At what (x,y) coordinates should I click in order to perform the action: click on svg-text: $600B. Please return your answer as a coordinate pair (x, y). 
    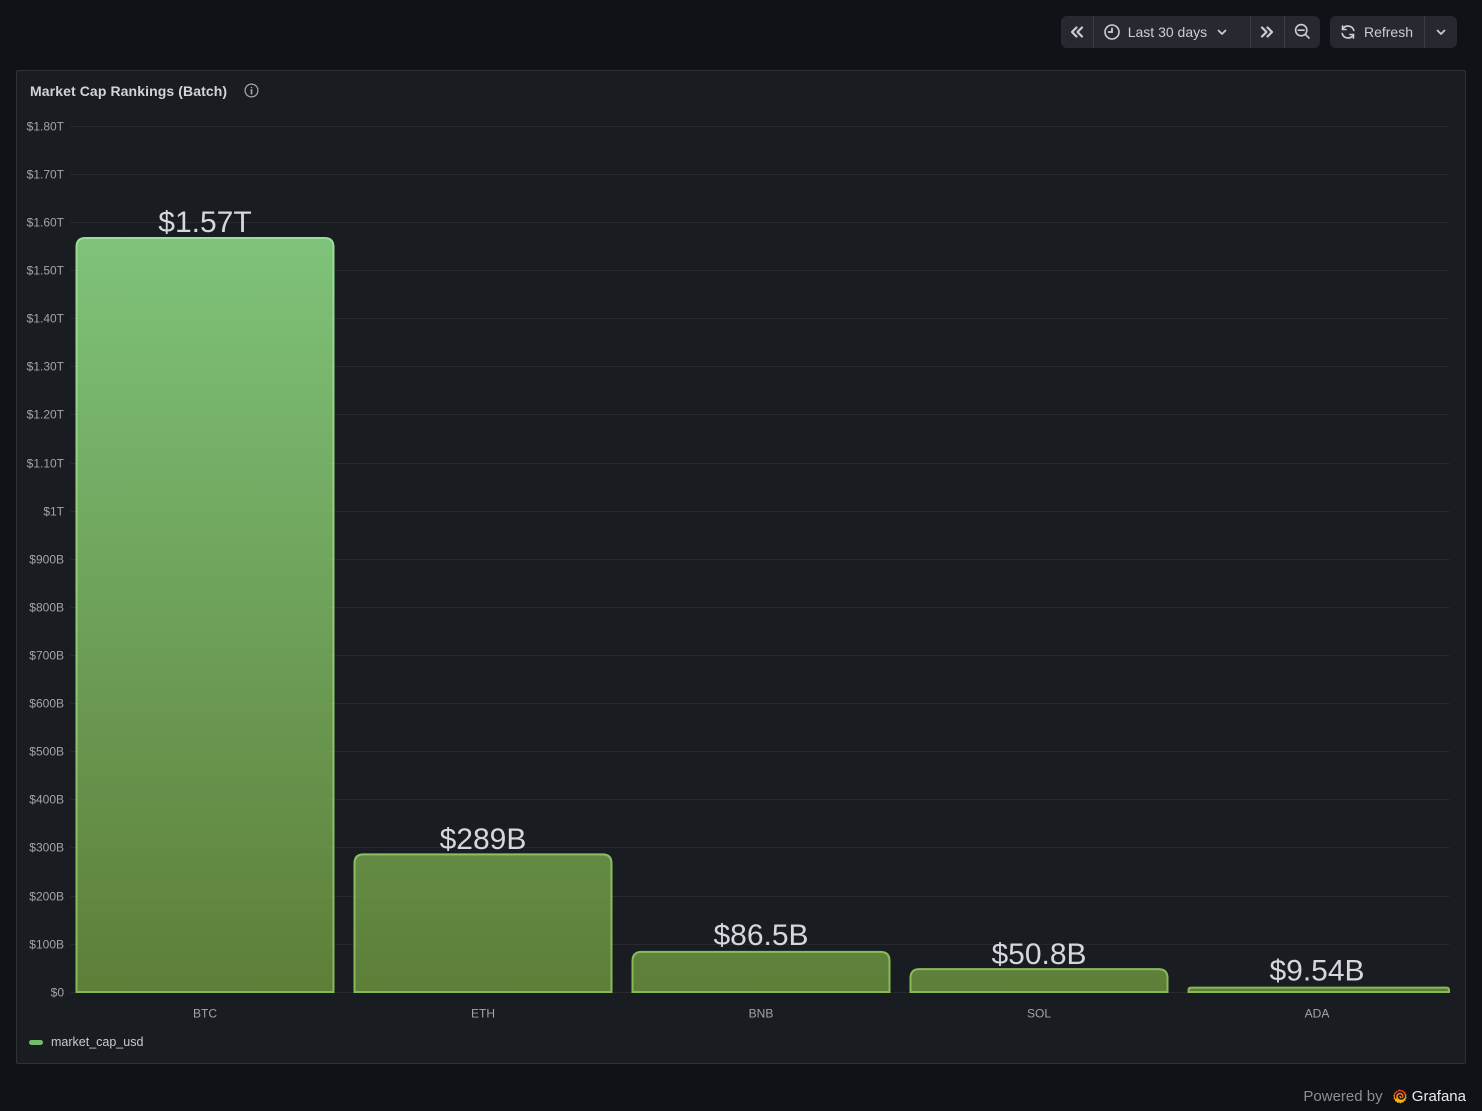
    Looking at the image, I should click on (46, 704).